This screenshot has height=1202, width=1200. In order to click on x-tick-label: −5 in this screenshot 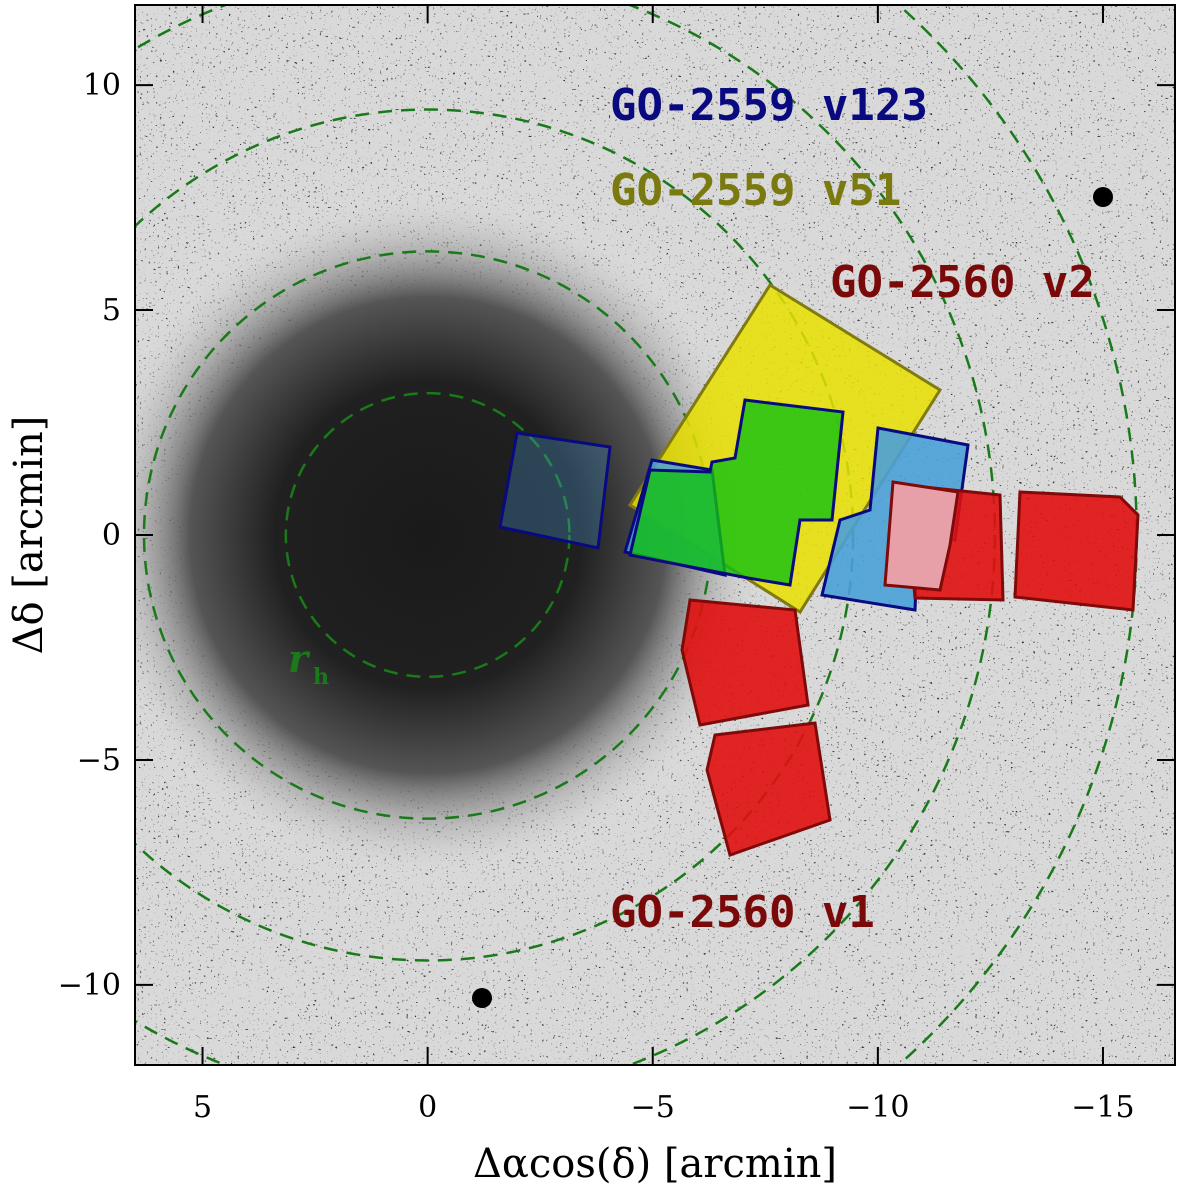, I will do `click(653, 1107)`.